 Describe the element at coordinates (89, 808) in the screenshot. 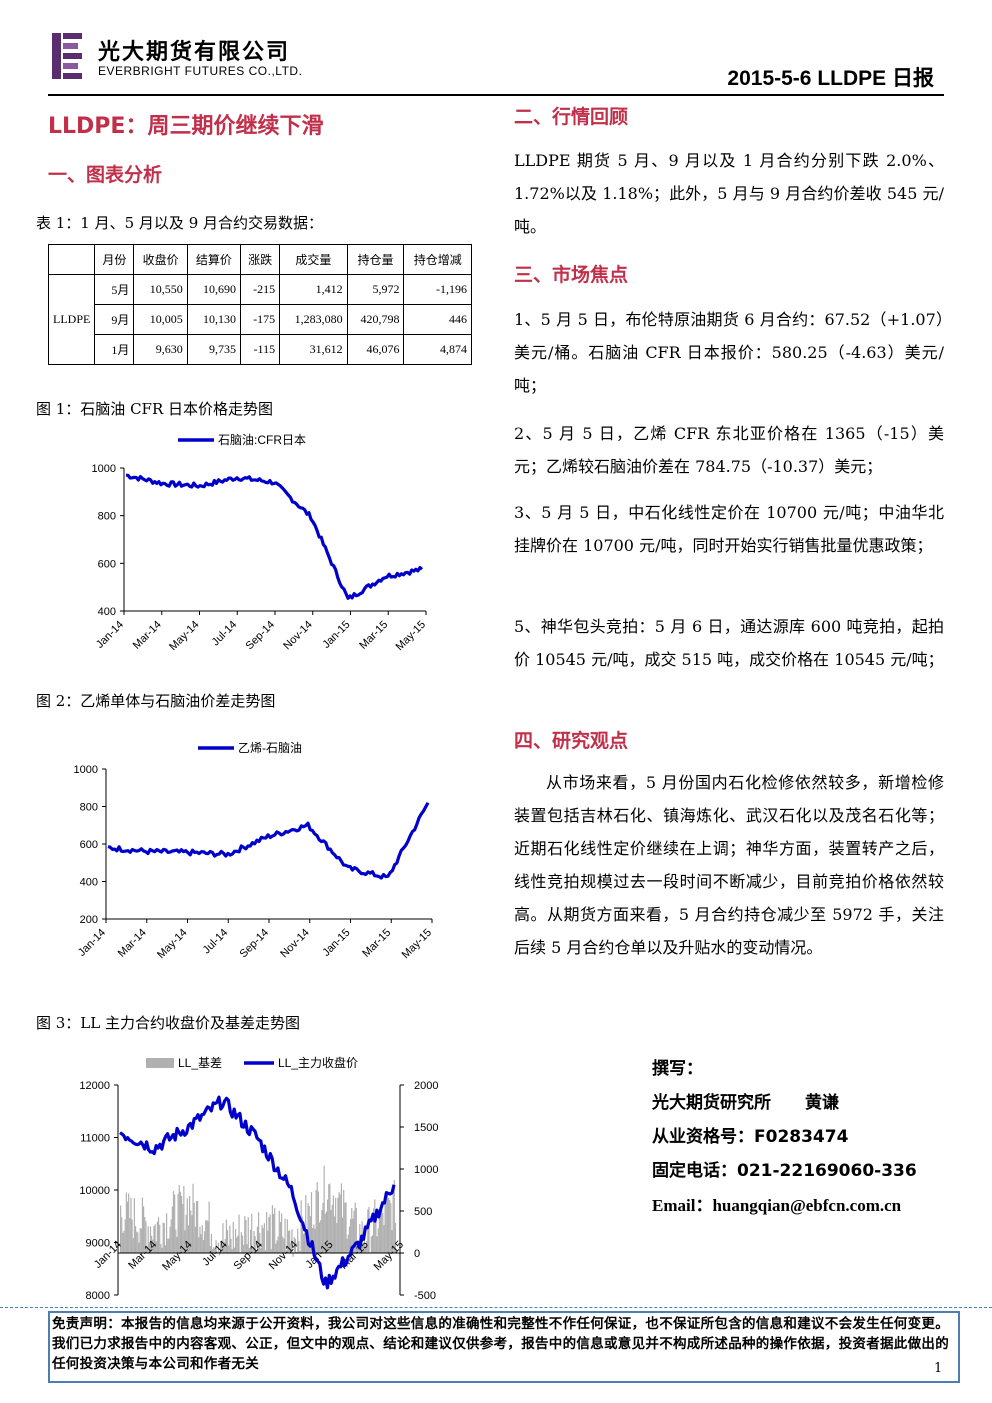

I see `y-tick-label: 800` at that location.